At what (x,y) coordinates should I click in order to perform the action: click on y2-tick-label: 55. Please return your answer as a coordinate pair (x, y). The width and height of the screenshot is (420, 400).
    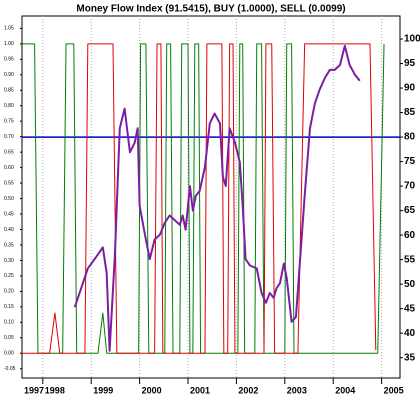
    Looking at the image, I should click on (410, 259).